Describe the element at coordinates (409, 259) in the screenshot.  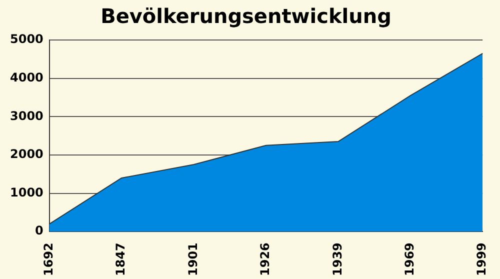
I see `x-tick-label: 1969` at that location.